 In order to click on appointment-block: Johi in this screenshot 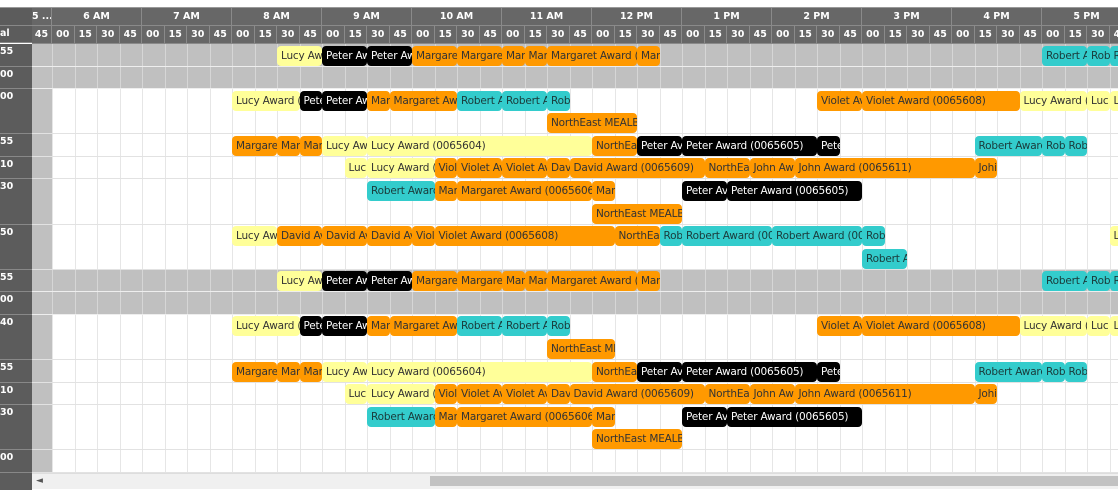, I will do `click(985, 394)`.